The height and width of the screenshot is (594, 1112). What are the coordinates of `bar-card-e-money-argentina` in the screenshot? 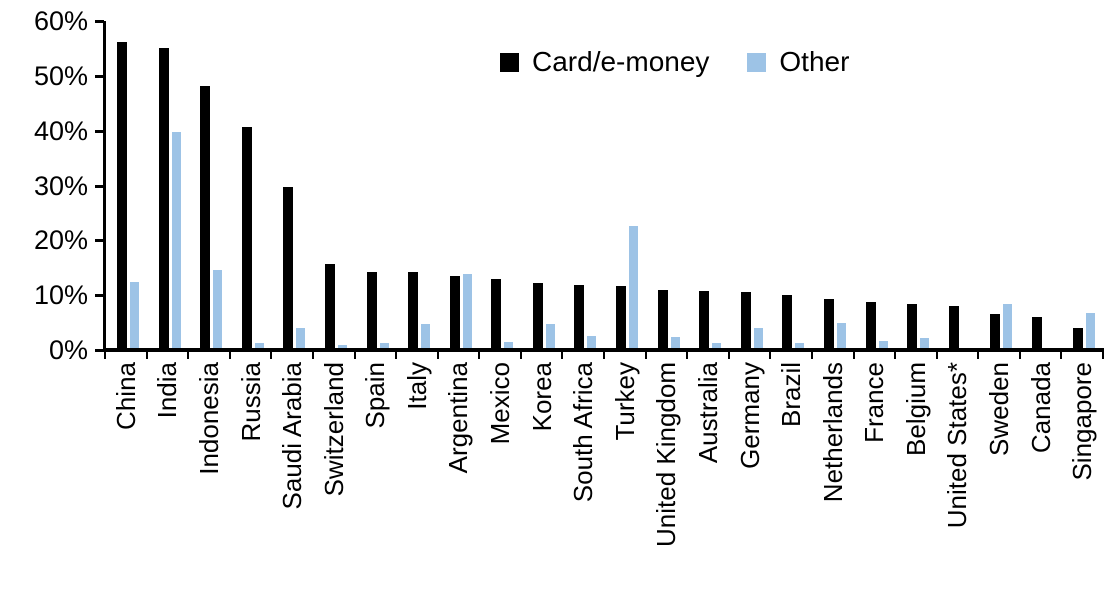 It's located at (455, 313).